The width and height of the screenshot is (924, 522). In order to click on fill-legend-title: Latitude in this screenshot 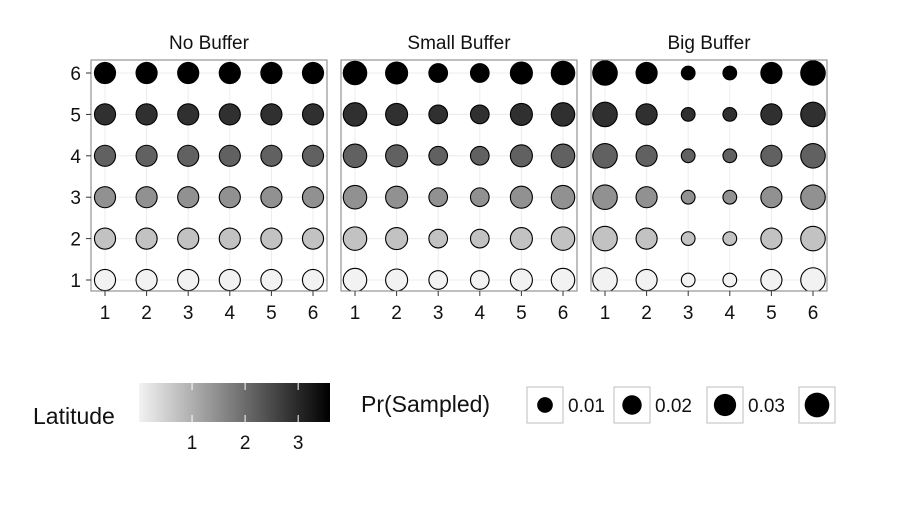, I will do `click(74, 416)`.